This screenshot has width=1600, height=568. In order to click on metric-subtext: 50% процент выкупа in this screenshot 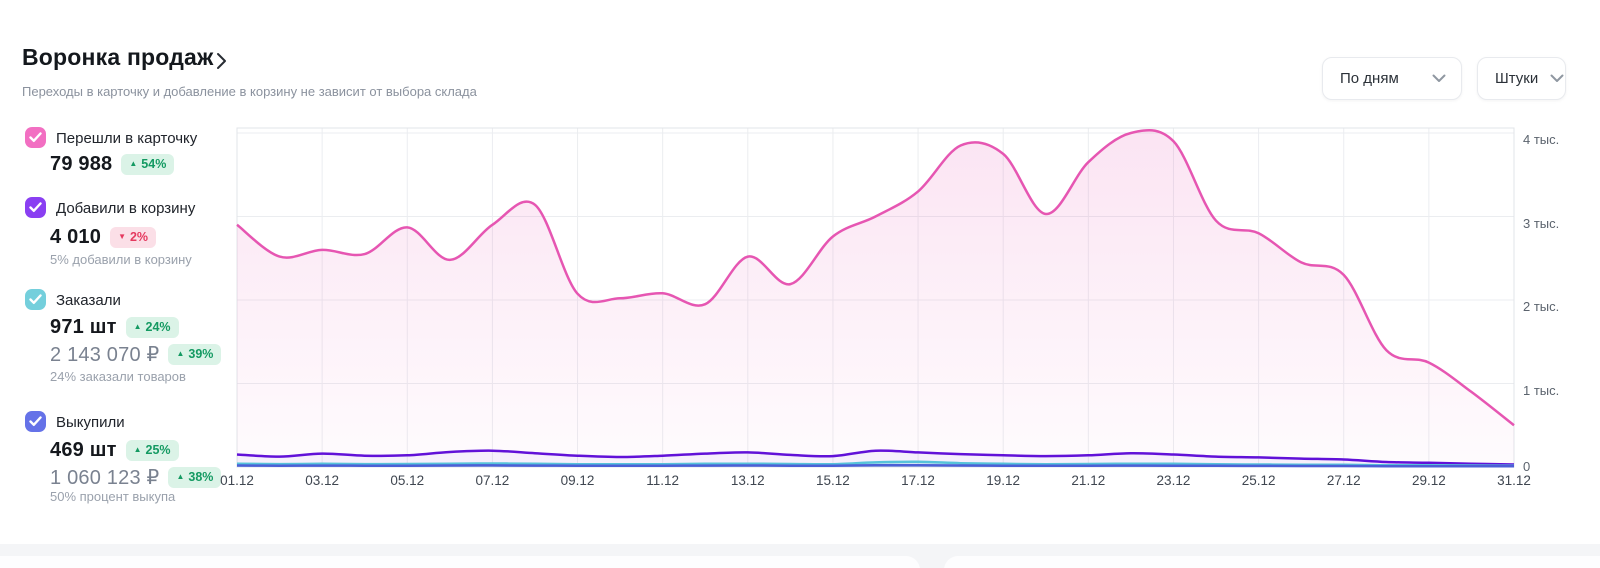, I will do `click(113, 496)`.